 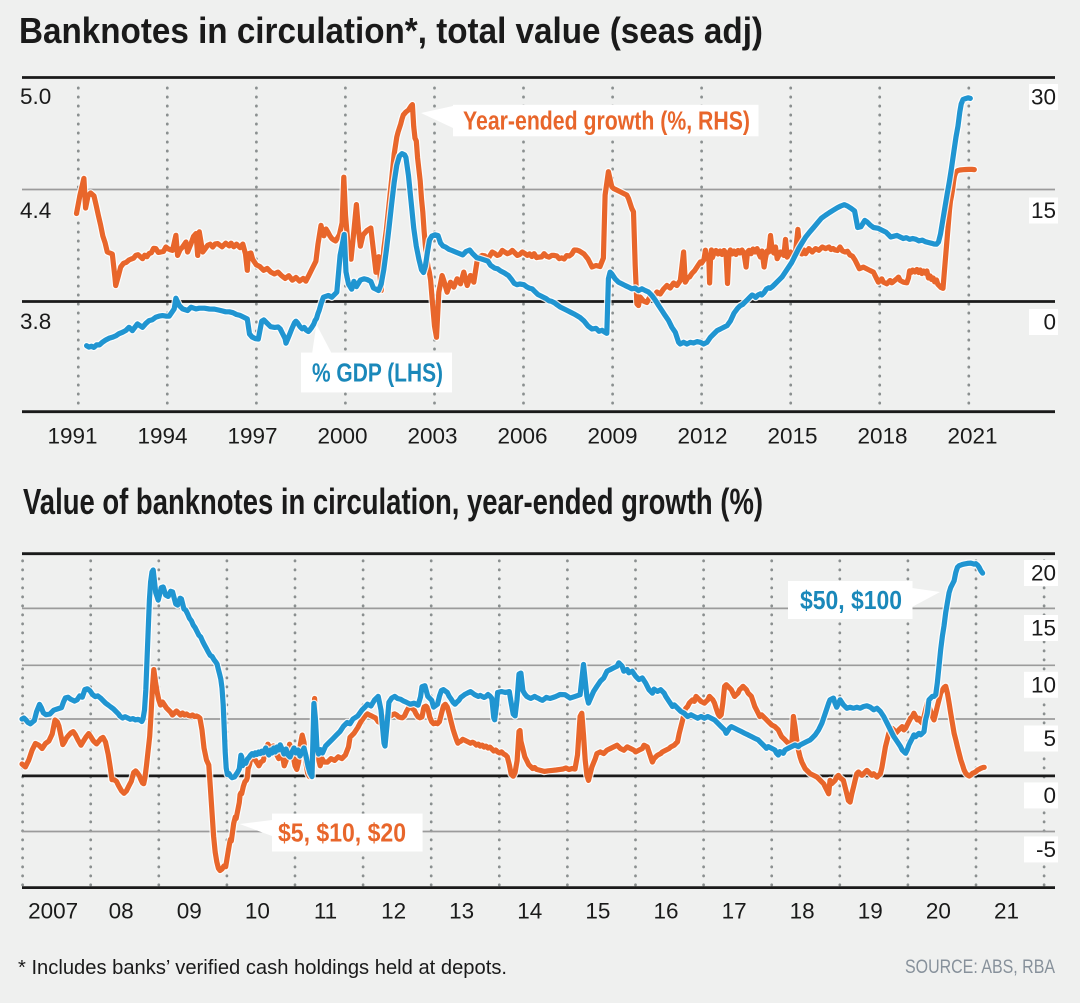 What do you see at coordinates (35, 210) in the screenshot?
I see `svg-text: 4.4` at bounding box center [35, 210].